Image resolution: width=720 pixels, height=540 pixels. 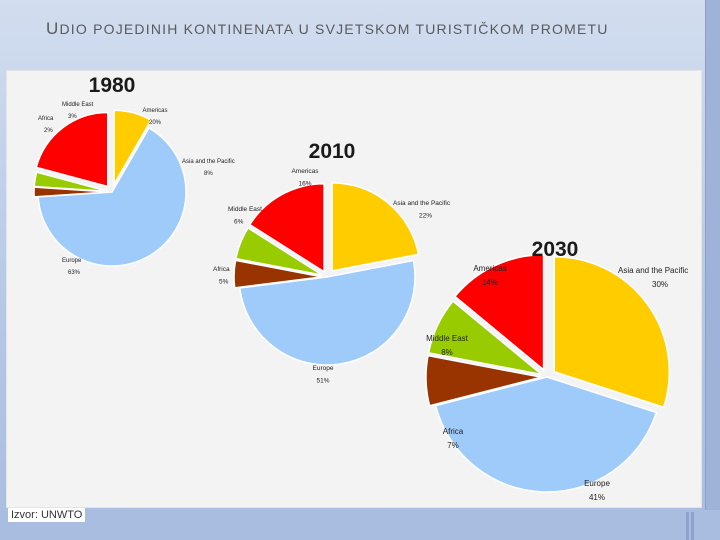 What do you see at coordinates (208, 162) in the screenshot?
I see `slice-label-1980-asia-and-the-pacific: Asia and the Pacific` at bounding box center [208, 162].